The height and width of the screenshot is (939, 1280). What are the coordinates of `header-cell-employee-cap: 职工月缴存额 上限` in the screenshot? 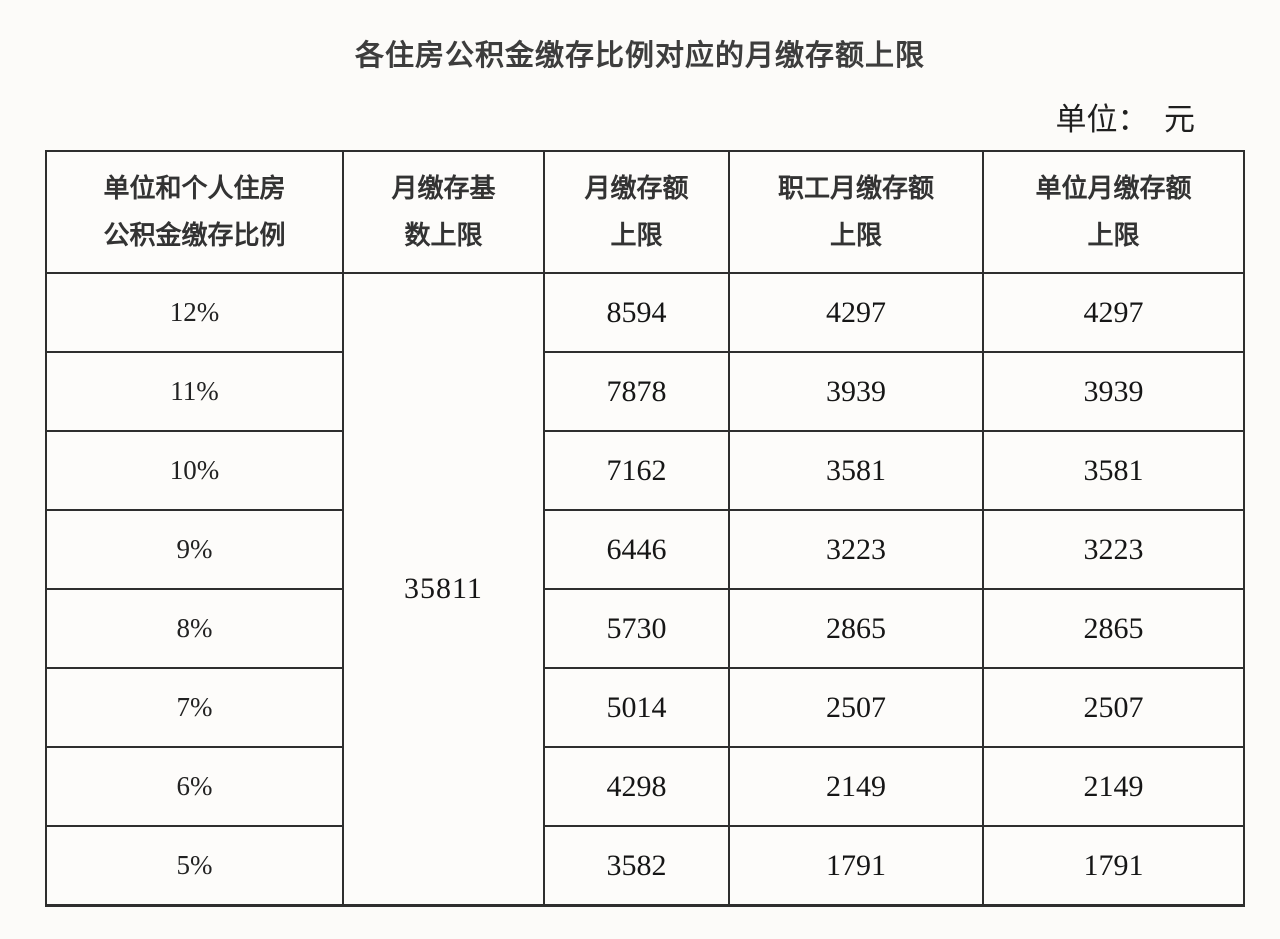 It's located at (856, 212).